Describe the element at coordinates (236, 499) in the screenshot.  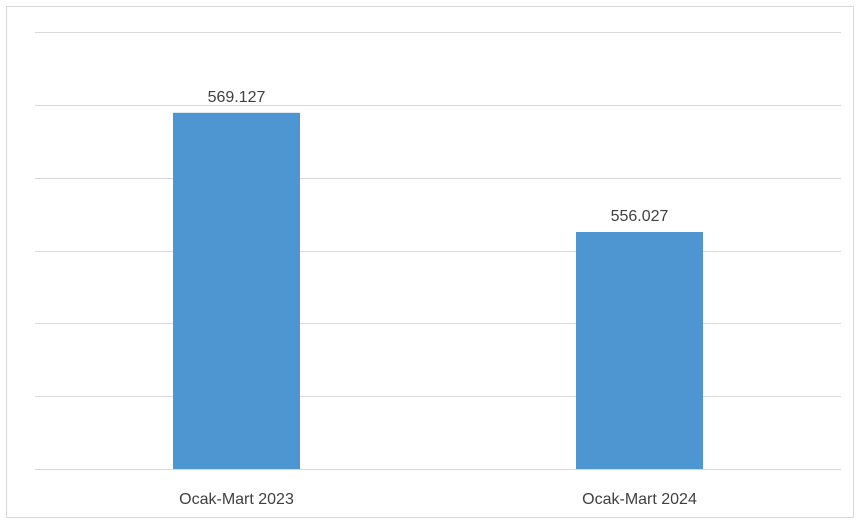
I see `x-tick-label: Ocak-Mart 2023` at that location.